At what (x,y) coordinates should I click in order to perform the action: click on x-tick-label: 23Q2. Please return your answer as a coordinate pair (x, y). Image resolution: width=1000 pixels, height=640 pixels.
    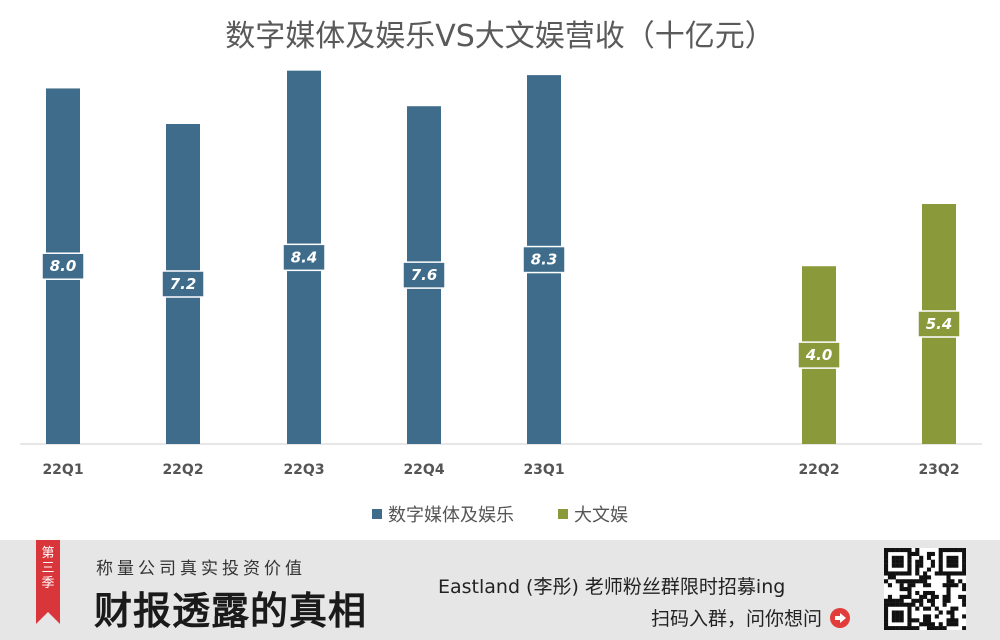
    Looking at the image, I should click on (938, 470).